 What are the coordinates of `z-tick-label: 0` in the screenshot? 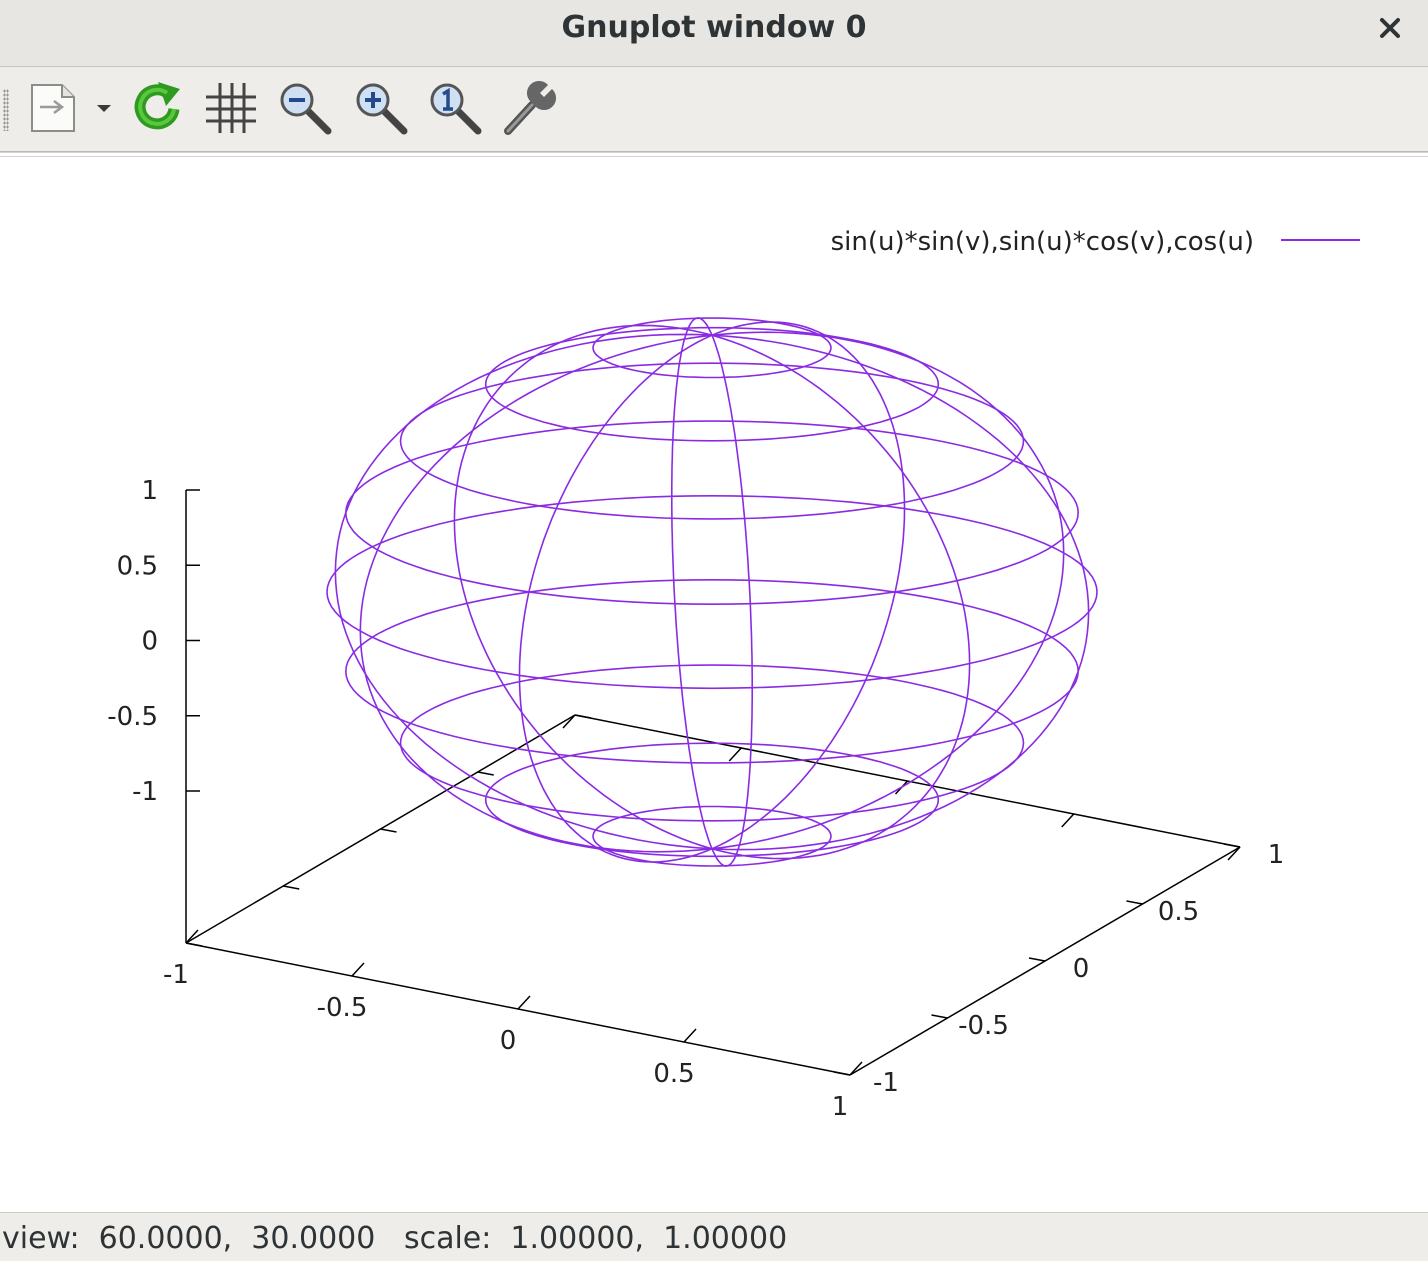 It's located at (149, 642).